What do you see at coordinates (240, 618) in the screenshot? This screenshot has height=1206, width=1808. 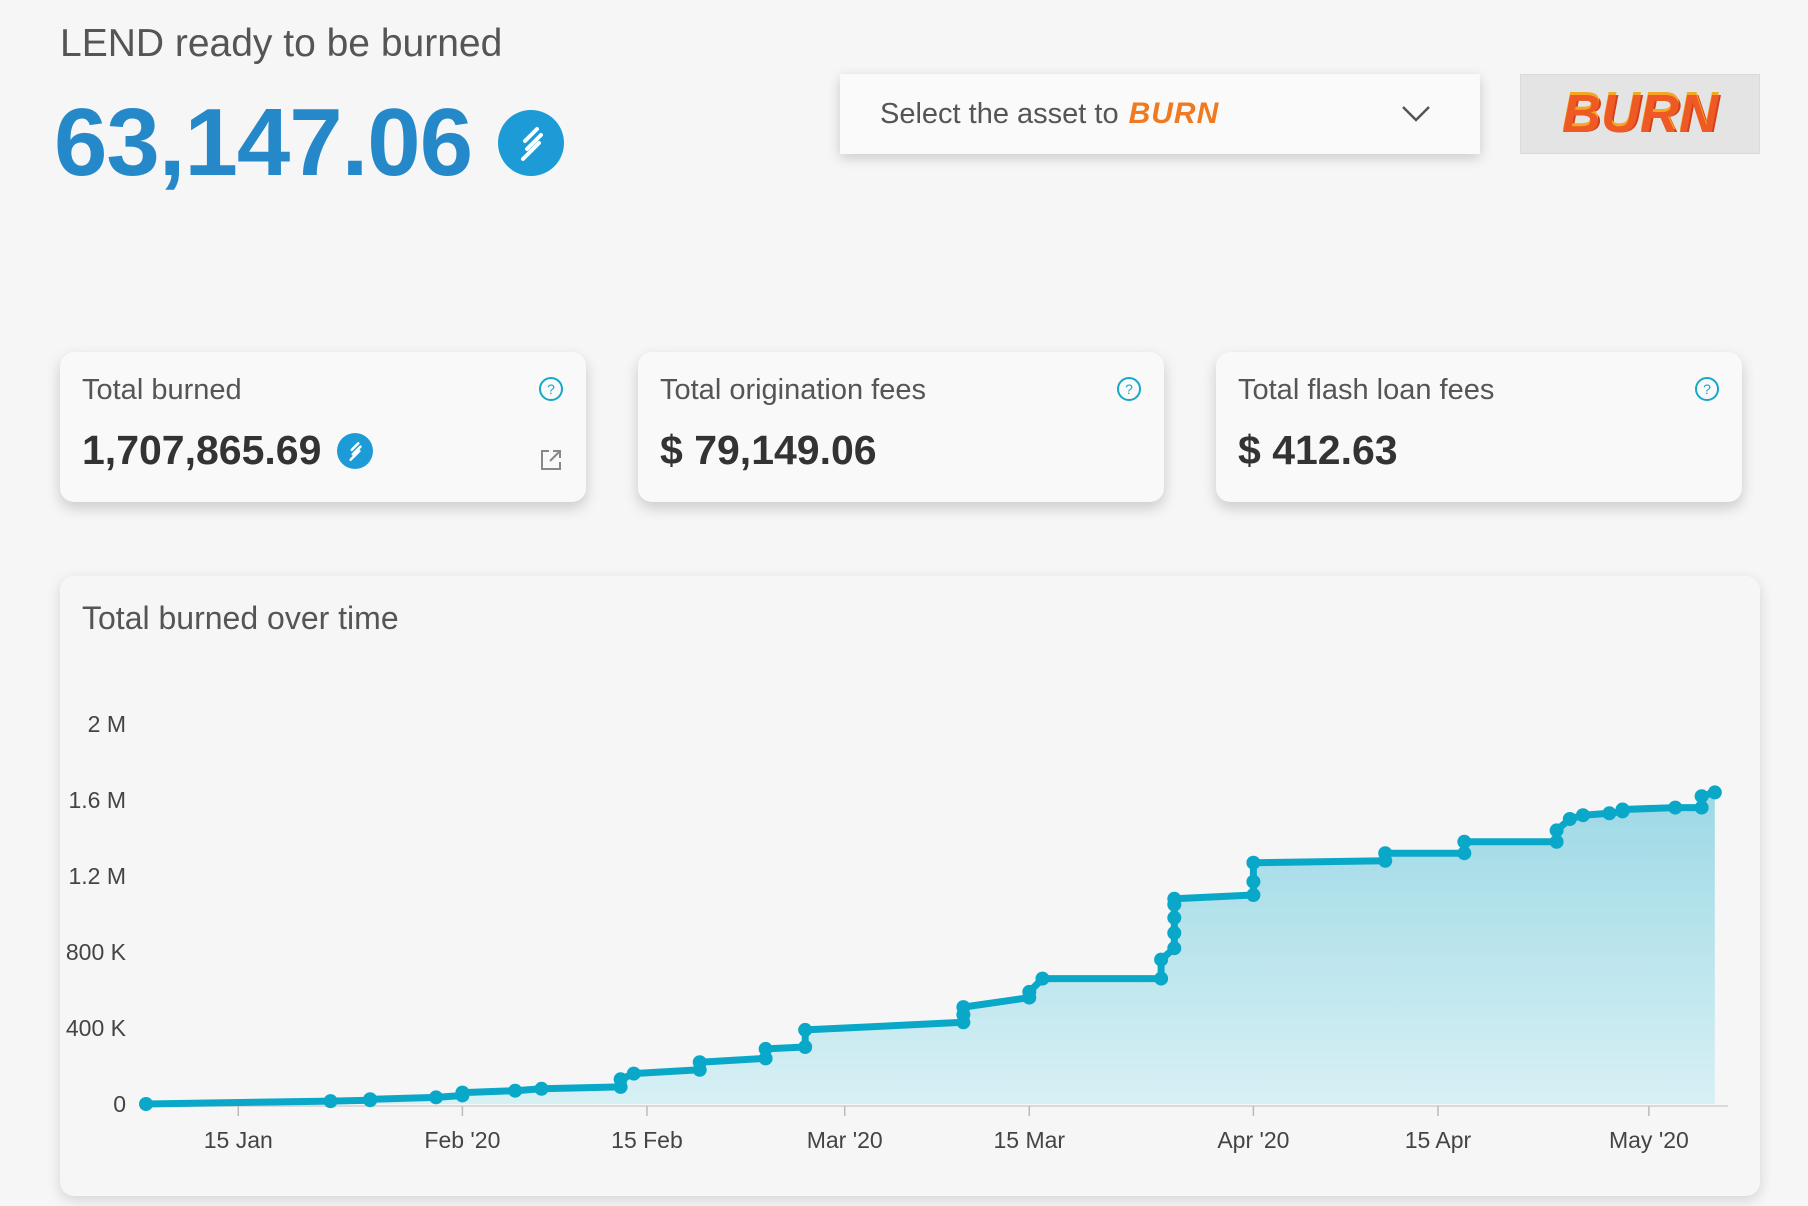 I see `chart-title: Total burned over time` at bounding box center [240, 618].